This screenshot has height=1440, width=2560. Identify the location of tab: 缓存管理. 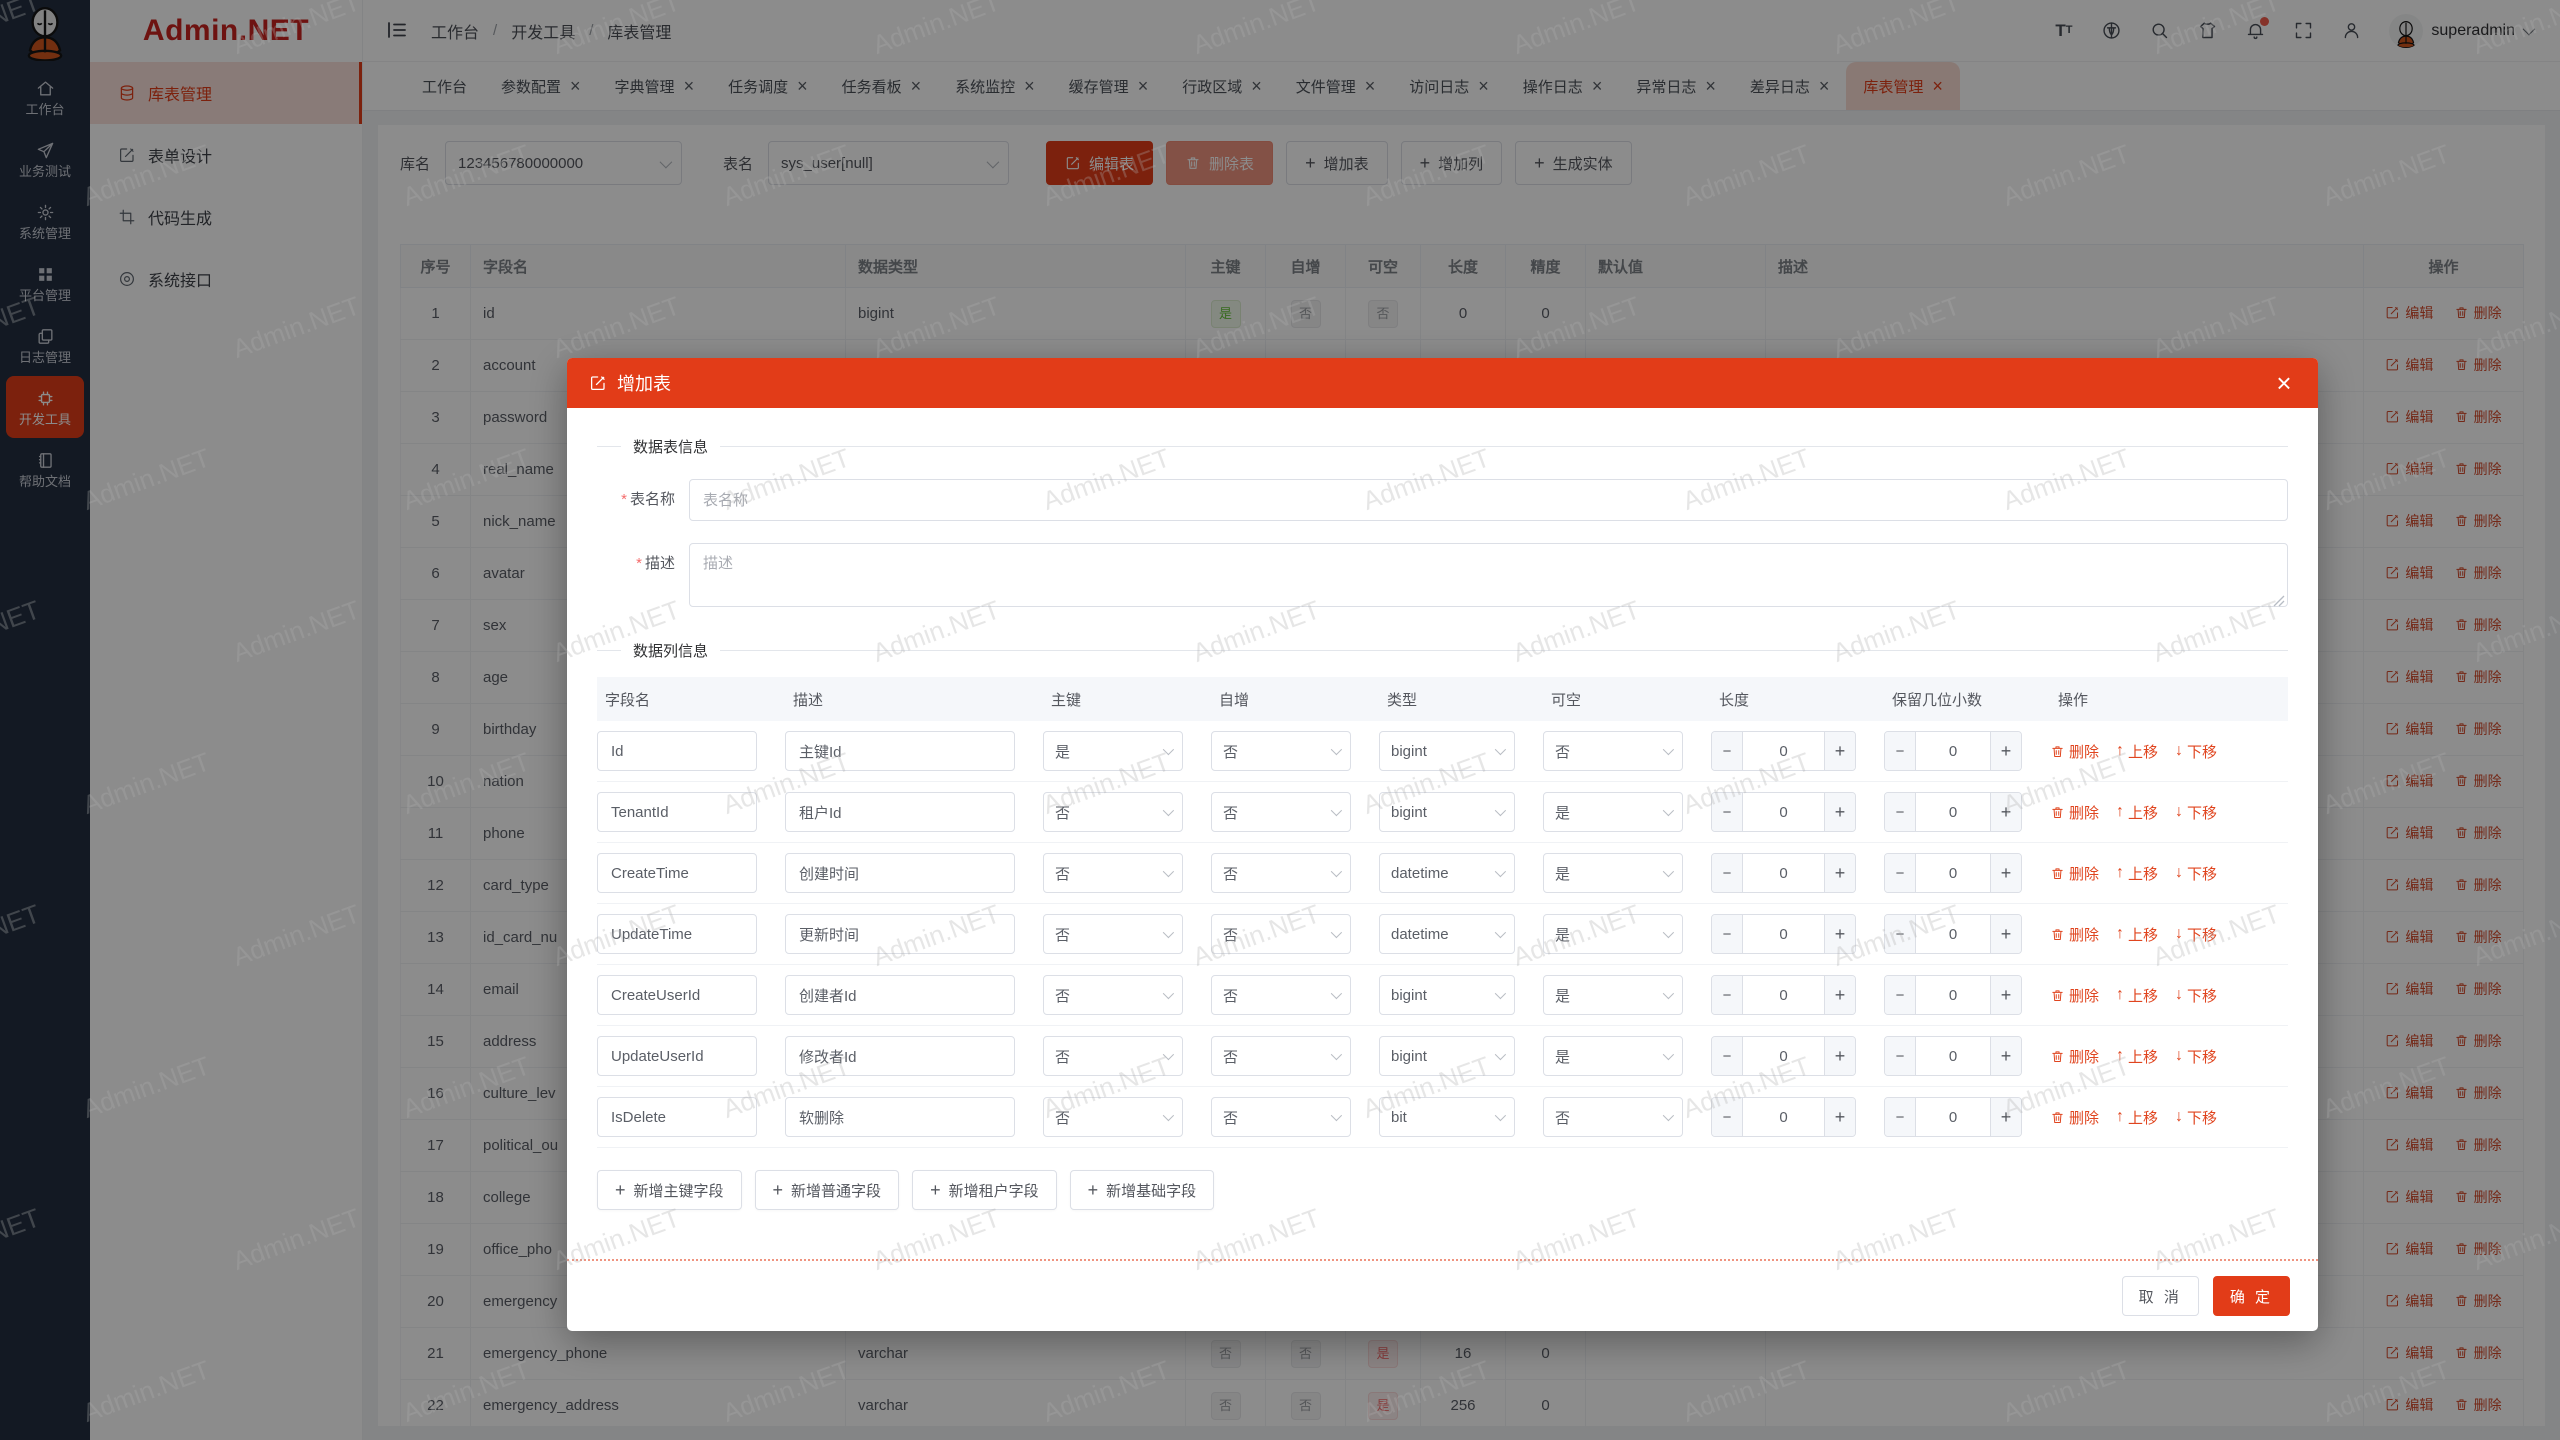
(1109, 86).